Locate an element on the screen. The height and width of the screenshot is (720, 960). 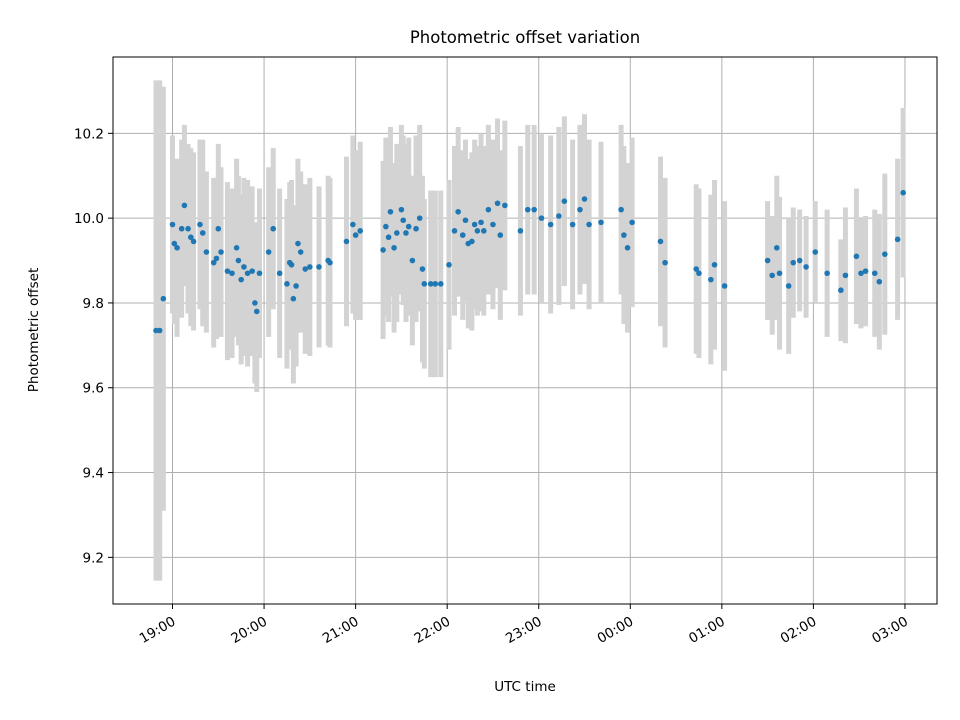
y-tick-label: 9.8 is located at coordinates (93, 304).